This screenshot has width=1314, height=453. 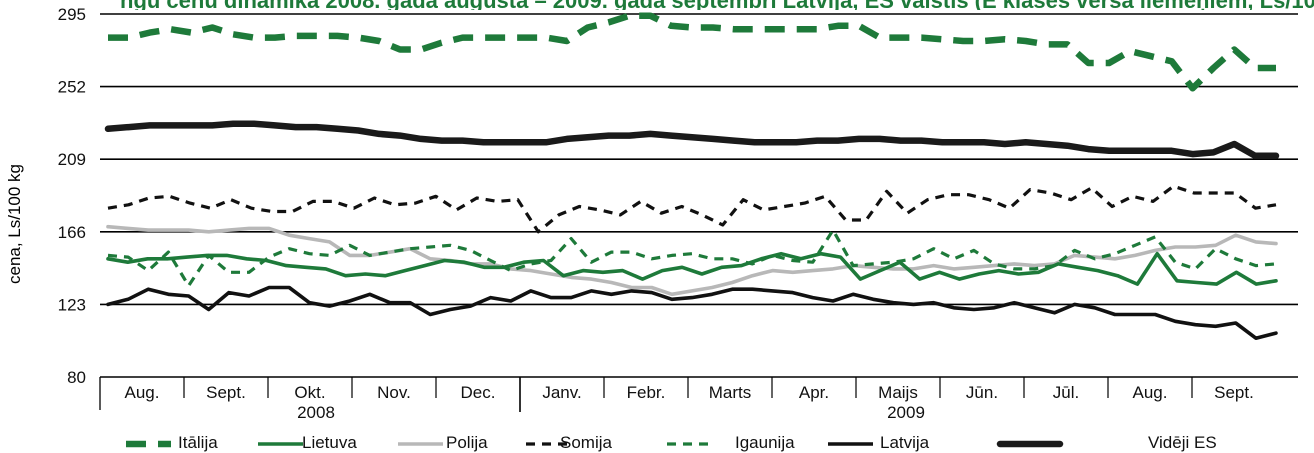 What do you see at coordinates (72, 87) in the screenshot?
I see `y-tick-label: 252` at bounding box center [72, 87].